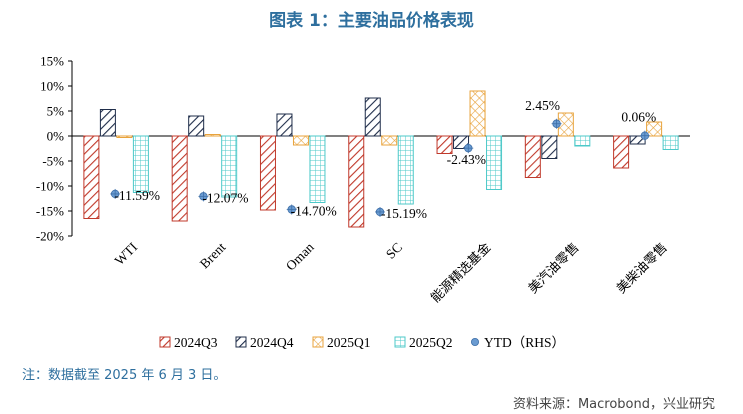 Image resolution: width=743 pixels, height=414 pixels. What do you see at coordinates (474, 341) in the screenshot?
I see `legend-marker` at bounding box center [474, 341].